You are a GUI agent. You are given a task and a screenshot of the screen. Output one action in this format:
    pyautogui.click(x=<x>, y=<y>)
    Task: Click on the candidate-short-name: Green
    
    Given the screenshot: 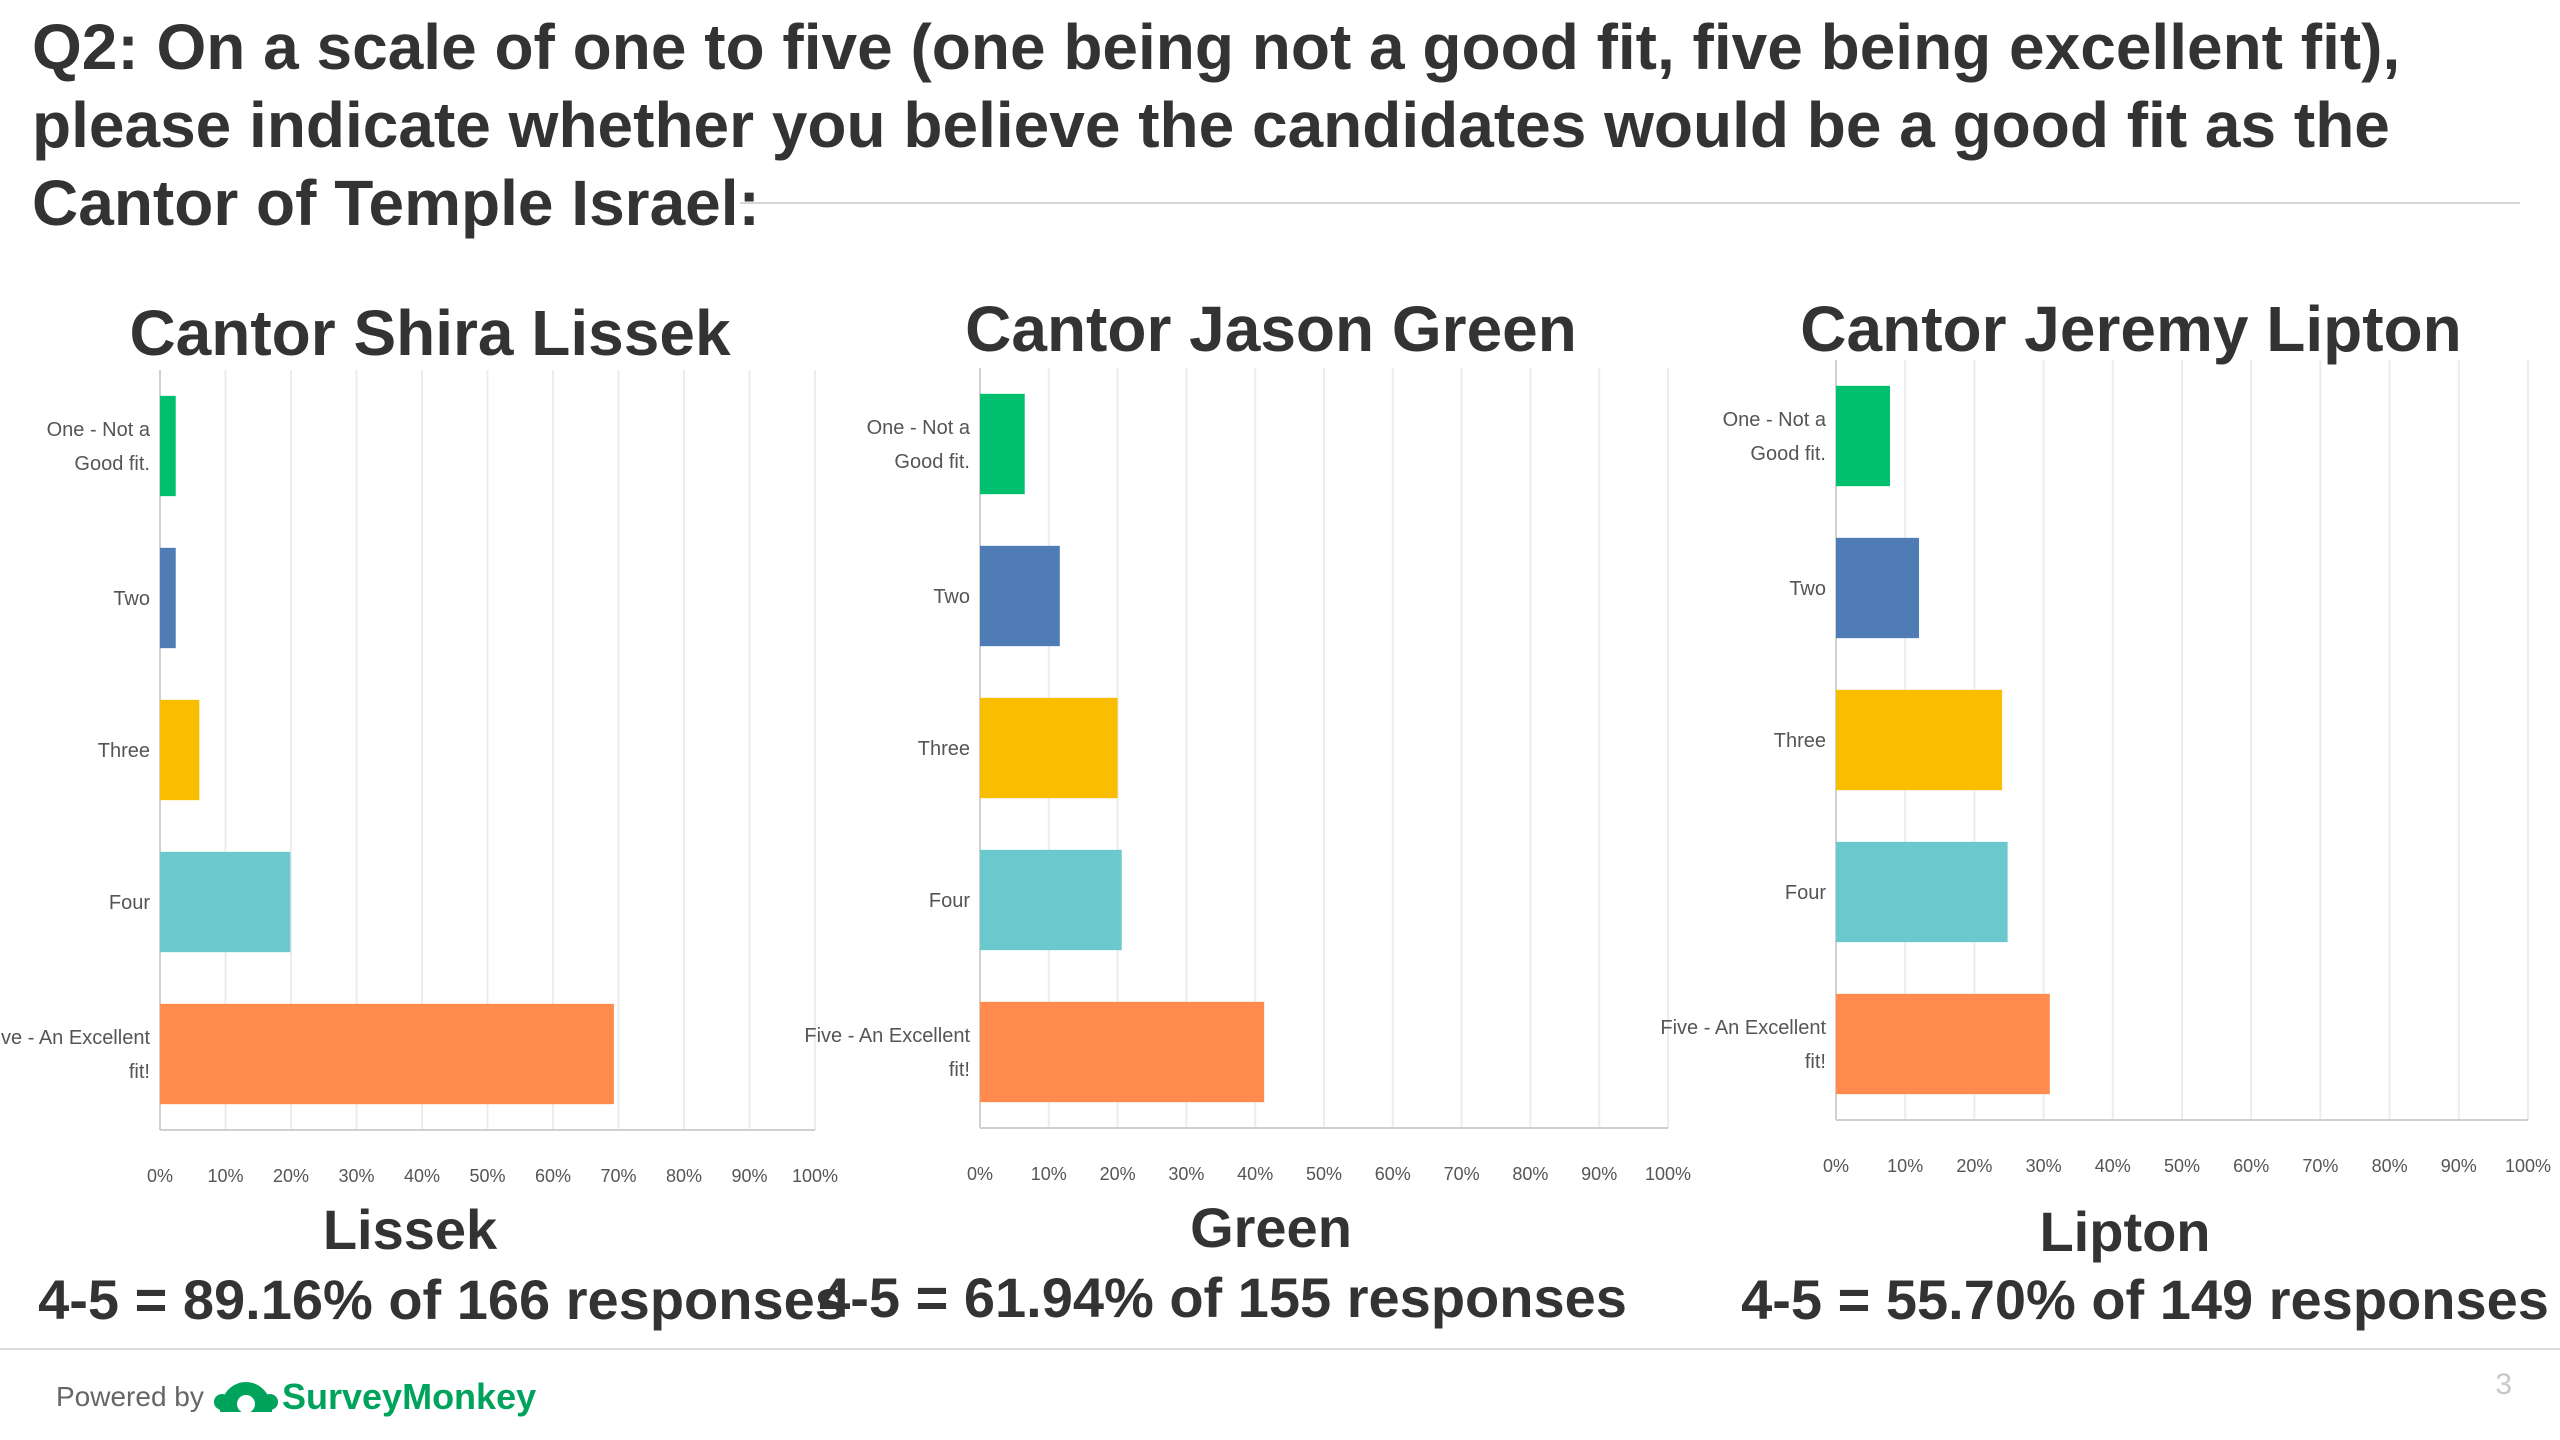 What is the action you would take?
    pyautogui.click(x=1271, y=1227)
    